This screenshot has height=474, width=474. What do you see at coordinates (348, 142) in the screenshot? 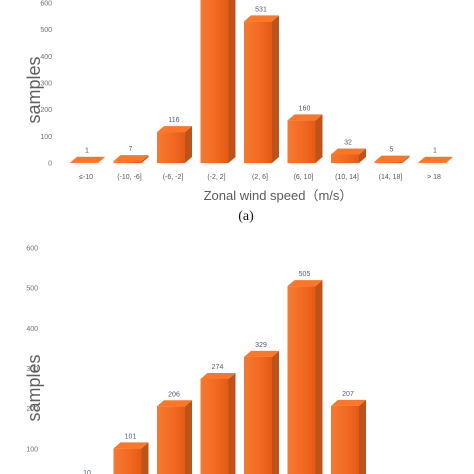
I see `data-label: 32` at bounding box center [348, 142].